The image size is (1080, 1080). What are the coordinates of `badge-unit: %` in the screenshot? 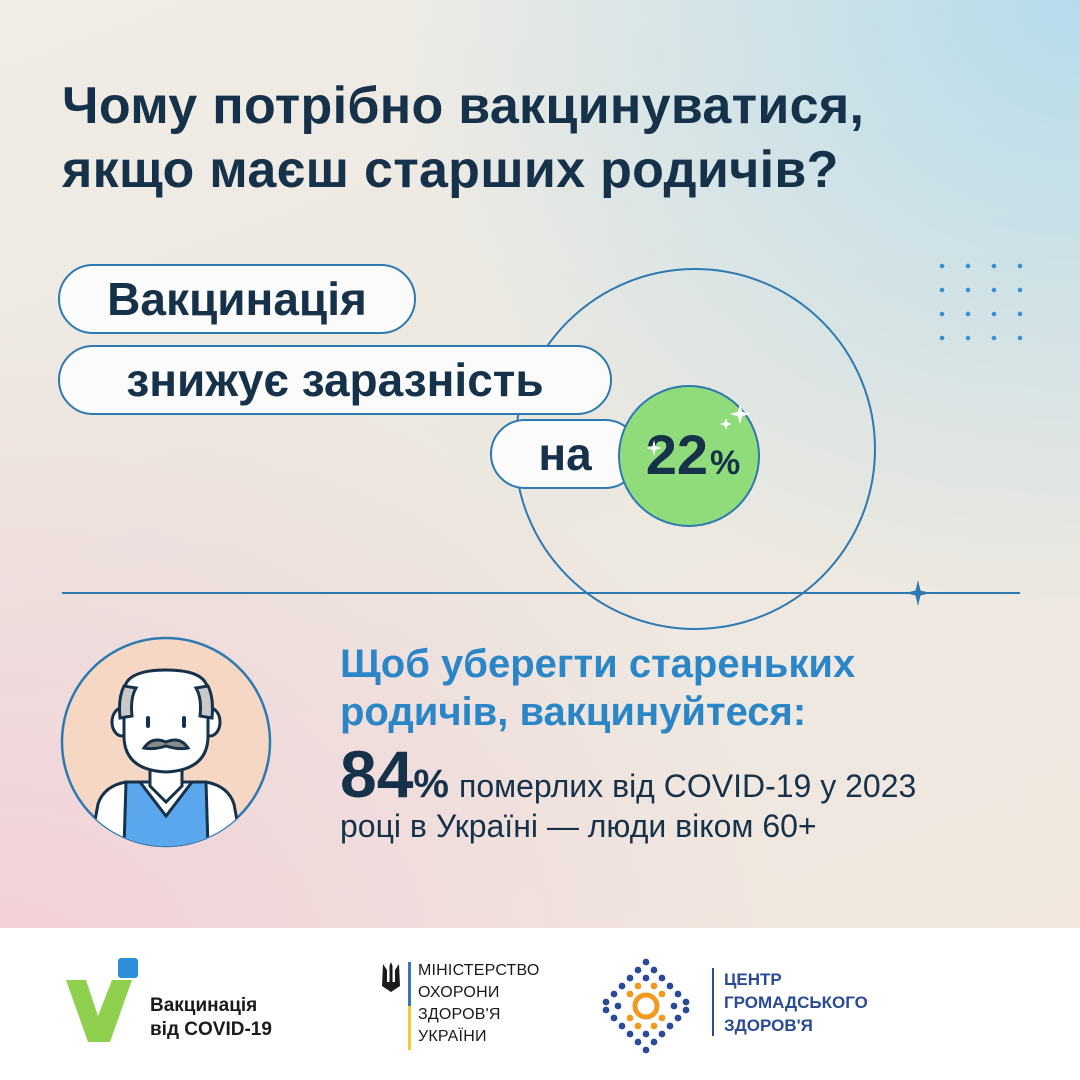 It's located at (725, 463).